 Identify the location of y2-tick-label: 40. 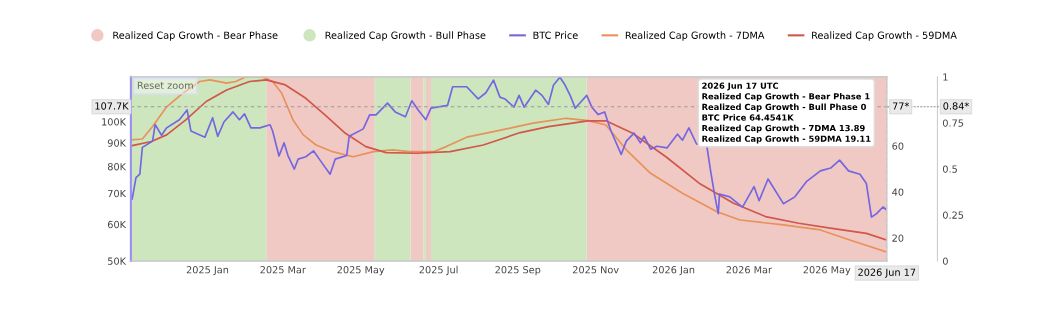
(898, 192).